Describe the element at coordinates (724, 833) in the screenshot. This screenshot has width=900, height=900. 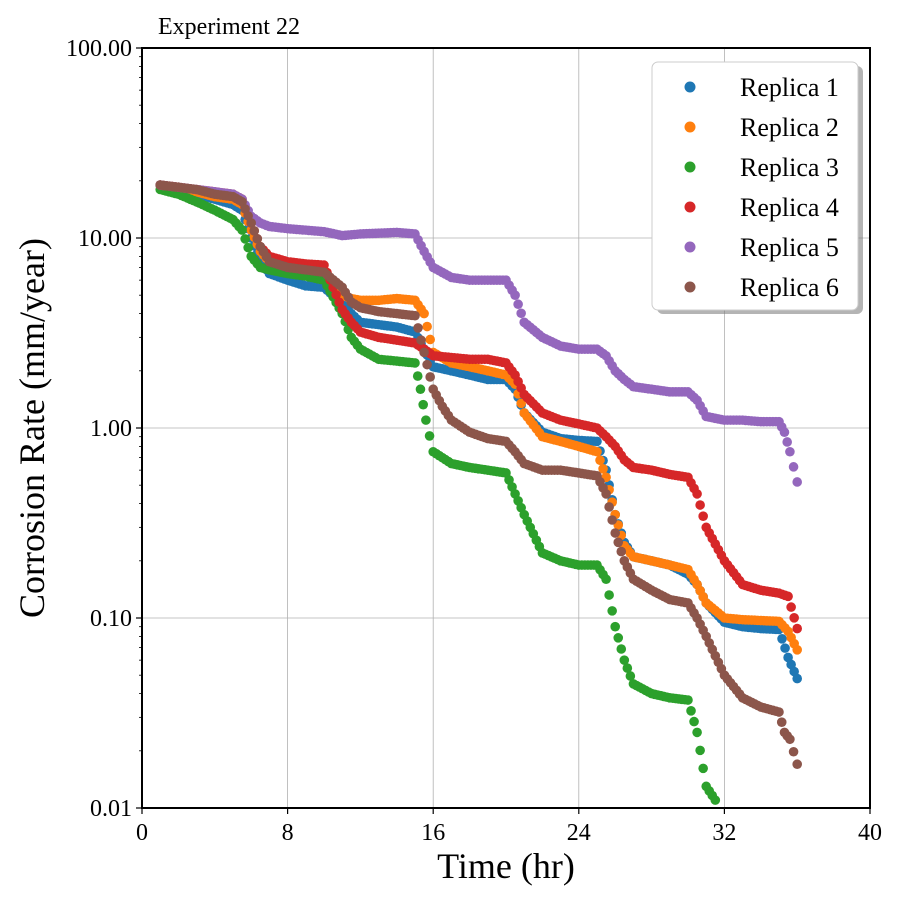
I see `x-tick-label: 32` at that location.